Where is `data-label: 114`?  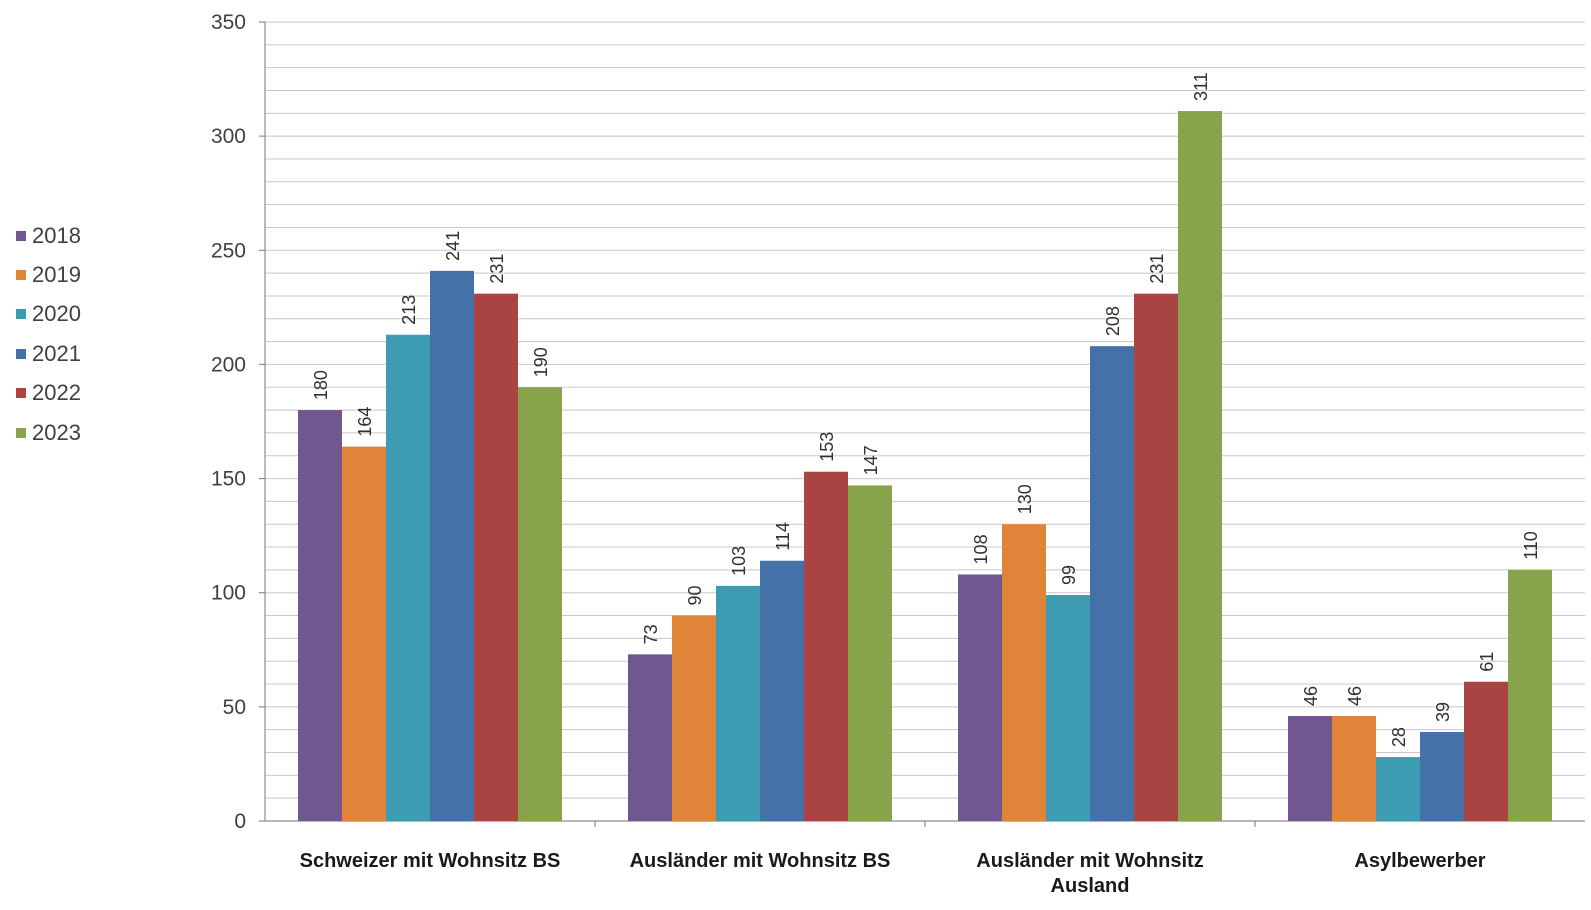 data-label: 114 is located at coordinates (783, 536).